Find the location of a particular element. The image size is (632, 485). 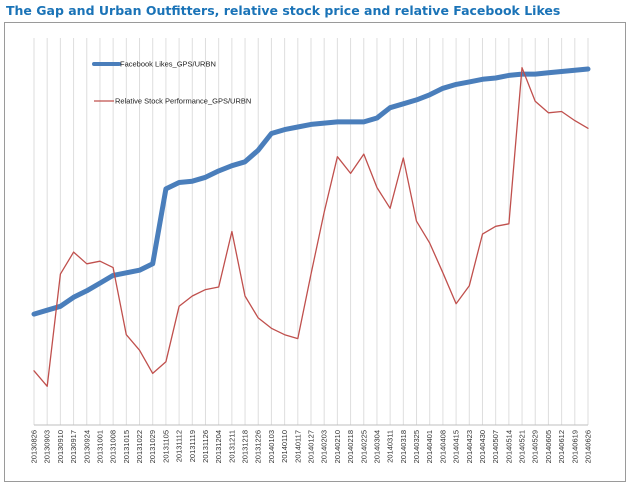

x-tick-label: 20131204 is located at coordinates (218, 446).